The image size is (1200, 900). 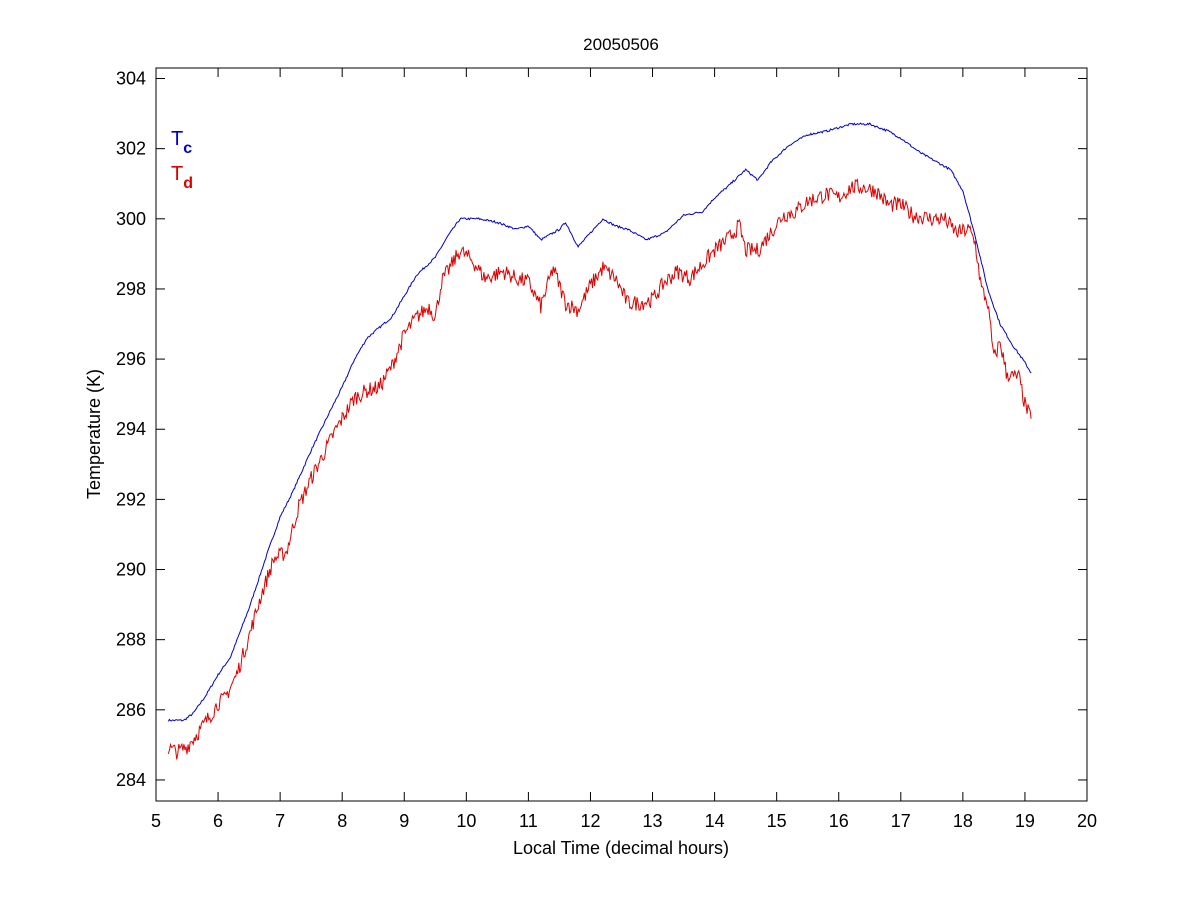 What do you see at coordinates (590, 821) in the screenshot?
I see `x-tick-label: 12` at bounding box center [590, 821].